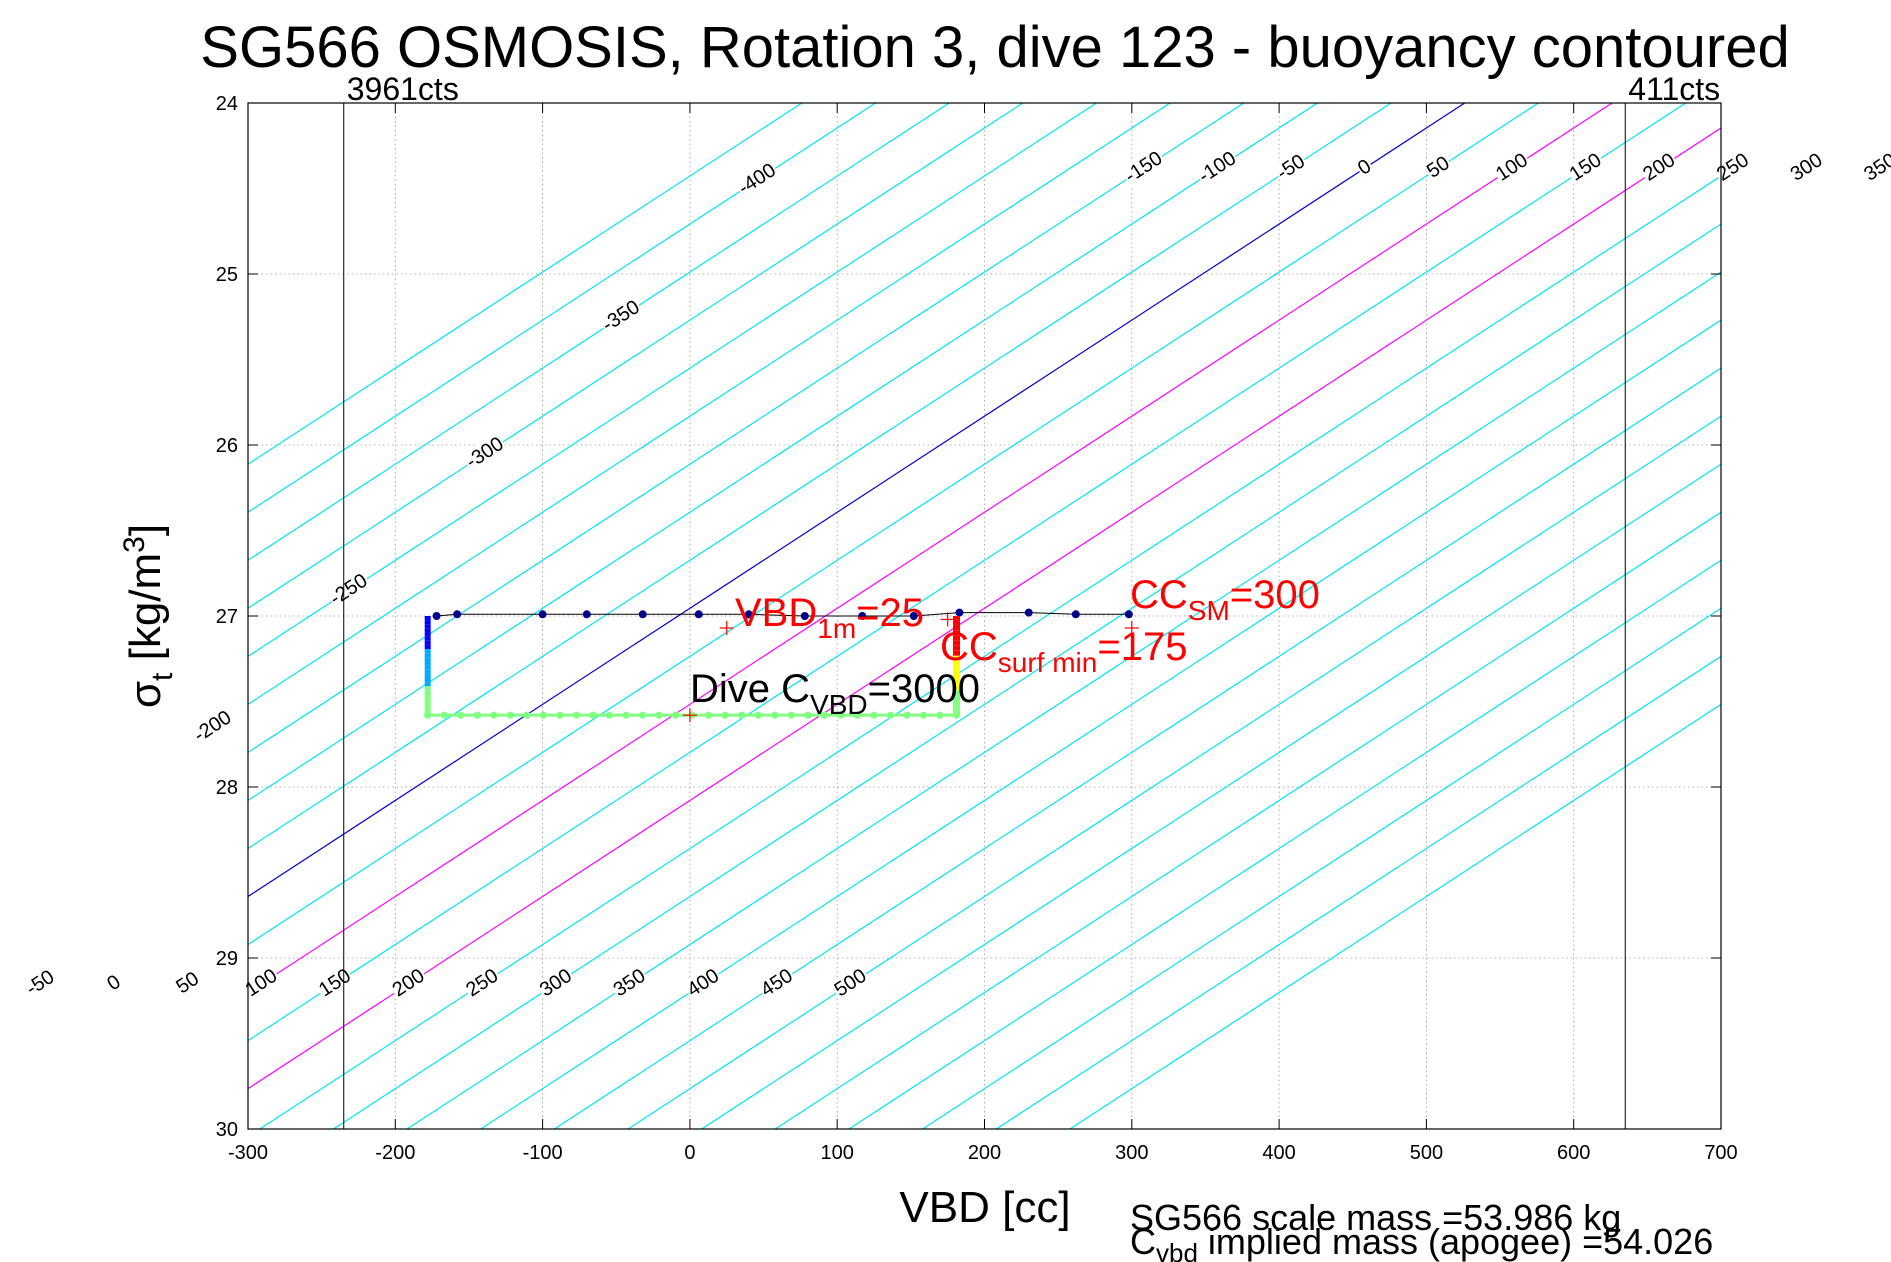 The image size is (1891, 1262). Describe the element at coordinates (829, 617) in the screenshot. I see `annotation-vbd-1m: VBD1m=25` at that location.